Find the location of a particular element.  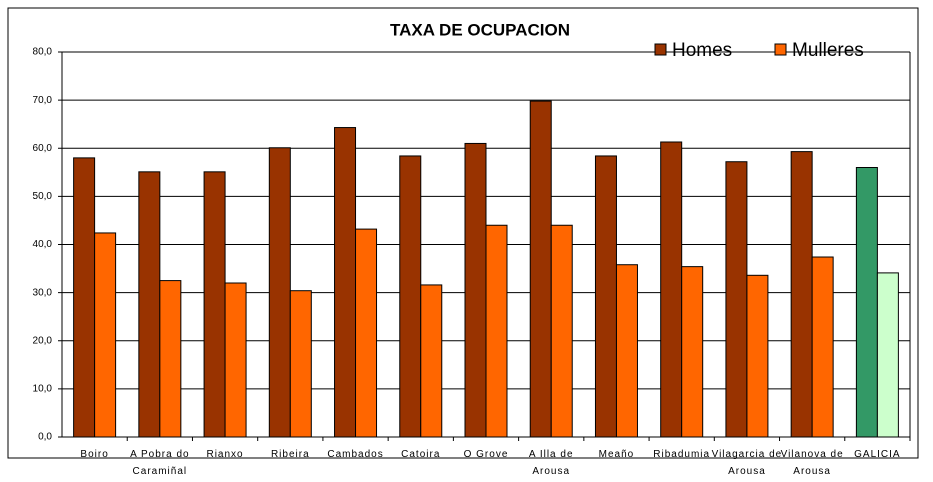

chart-title: TAXA DE OCUPACION is located at coordinates (480, 29).